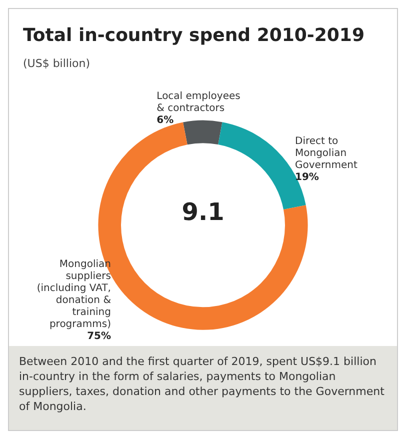  What do you see at coordinates (98, 337) in the screenshot?
I see `data-label: 75%` at bounding box center [98, 337].